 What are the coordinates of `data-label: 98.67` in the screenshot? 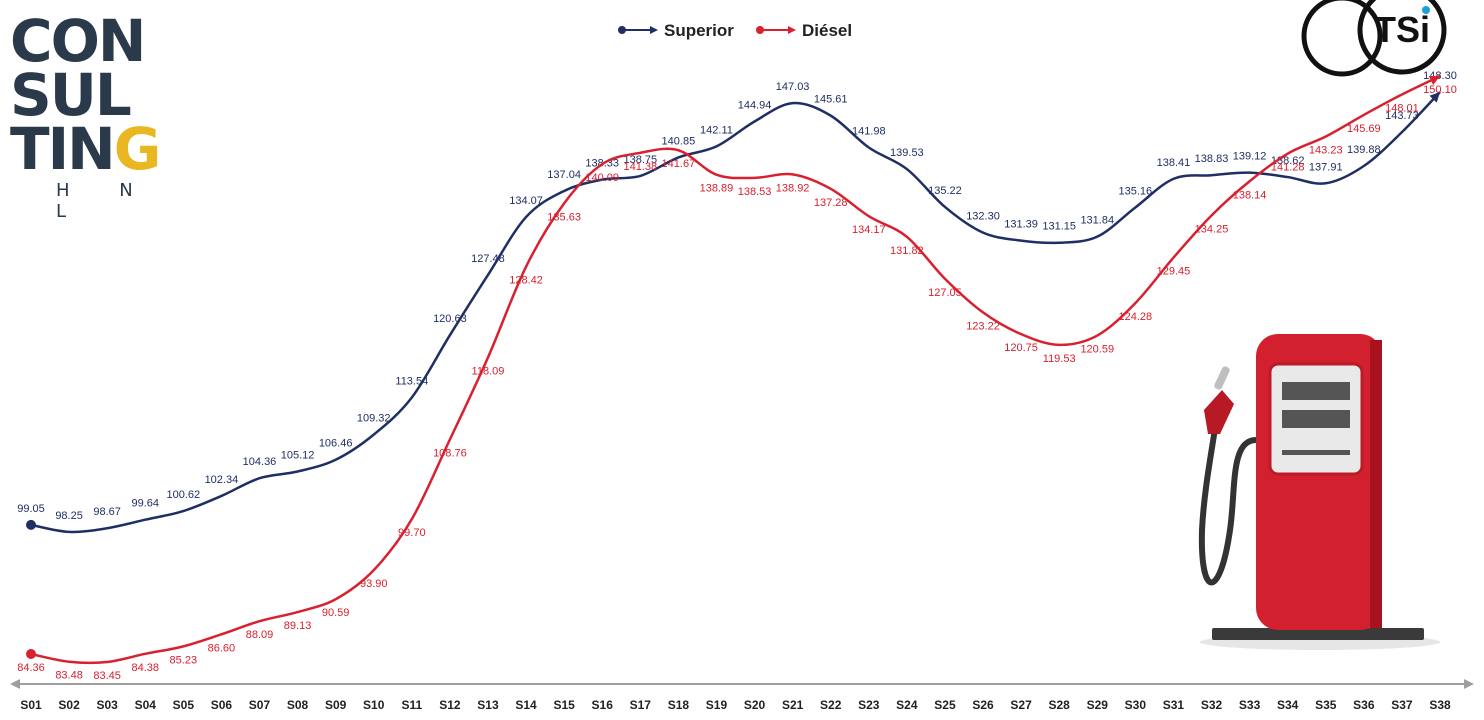 It's located at (107, 512).